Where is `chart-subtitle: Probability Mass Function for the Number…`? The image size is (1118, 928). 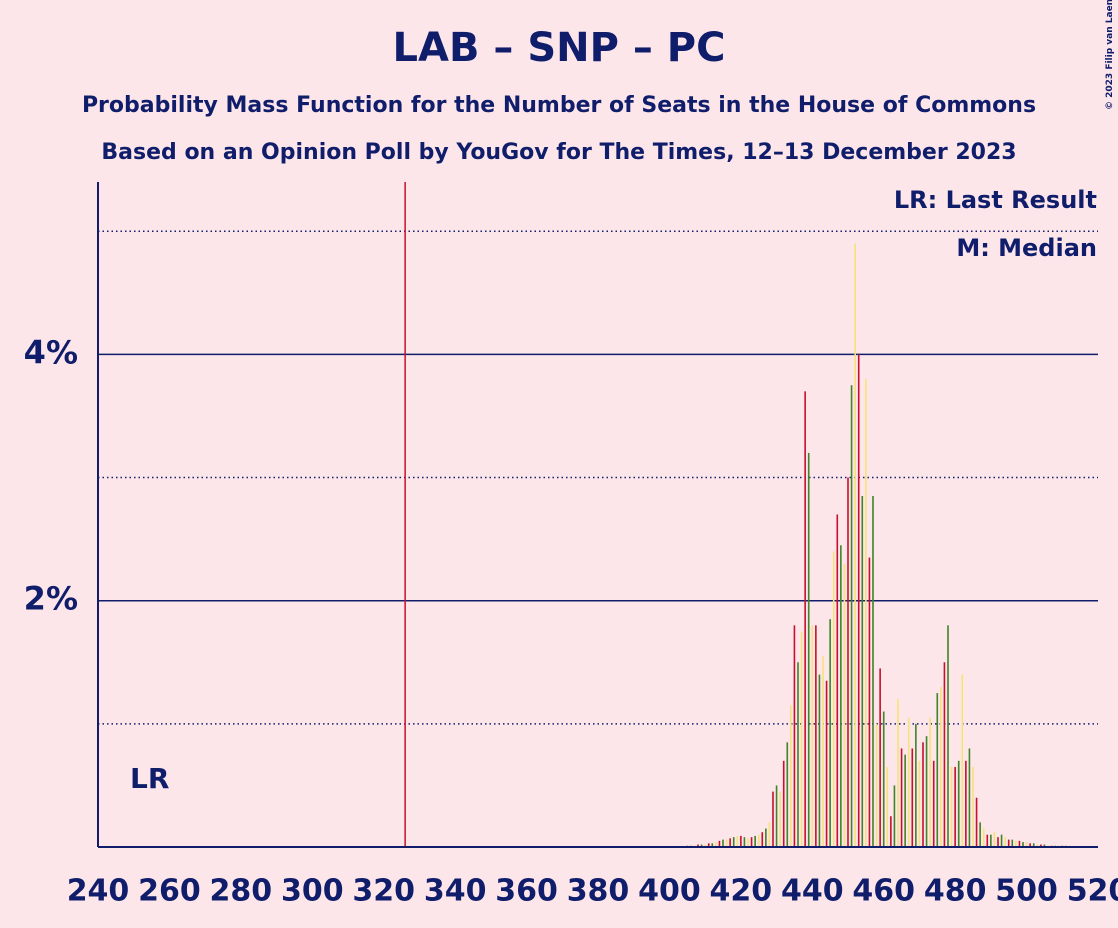
chart-subtitle: Probability Mass Function for the Number… is located at coordinates (559, 105).